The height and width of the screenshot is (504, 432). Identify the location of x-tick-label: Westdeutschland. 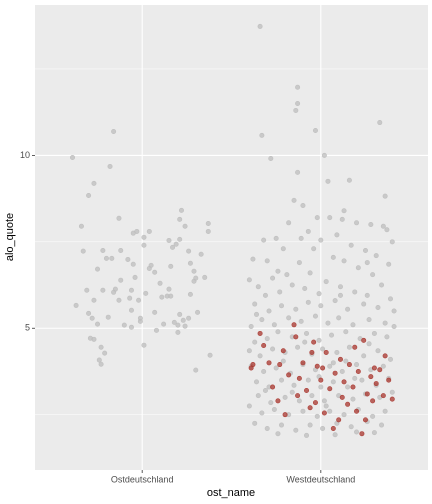
(320, 479).